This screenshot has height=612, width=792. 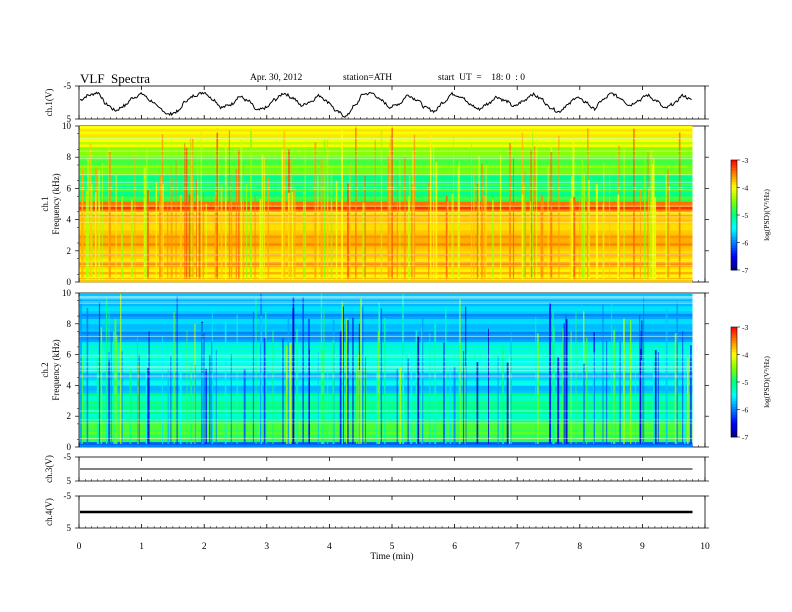 I want to click on x-tick-label: 0, so click(x=79, y=547).